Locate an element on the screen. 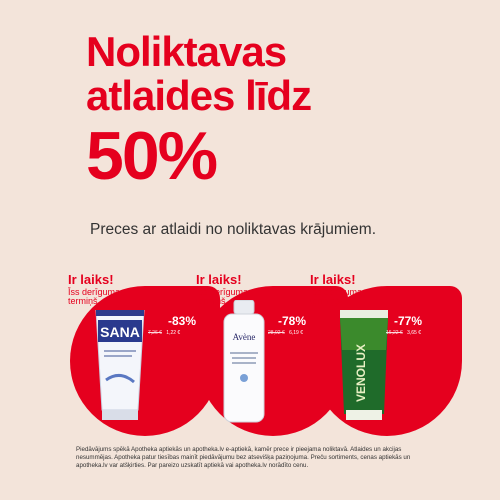 Image resolution: width=500 pixels, height=500 pixels. venolux-tube-image: VENOLUX is located at coordinates (364, 365).